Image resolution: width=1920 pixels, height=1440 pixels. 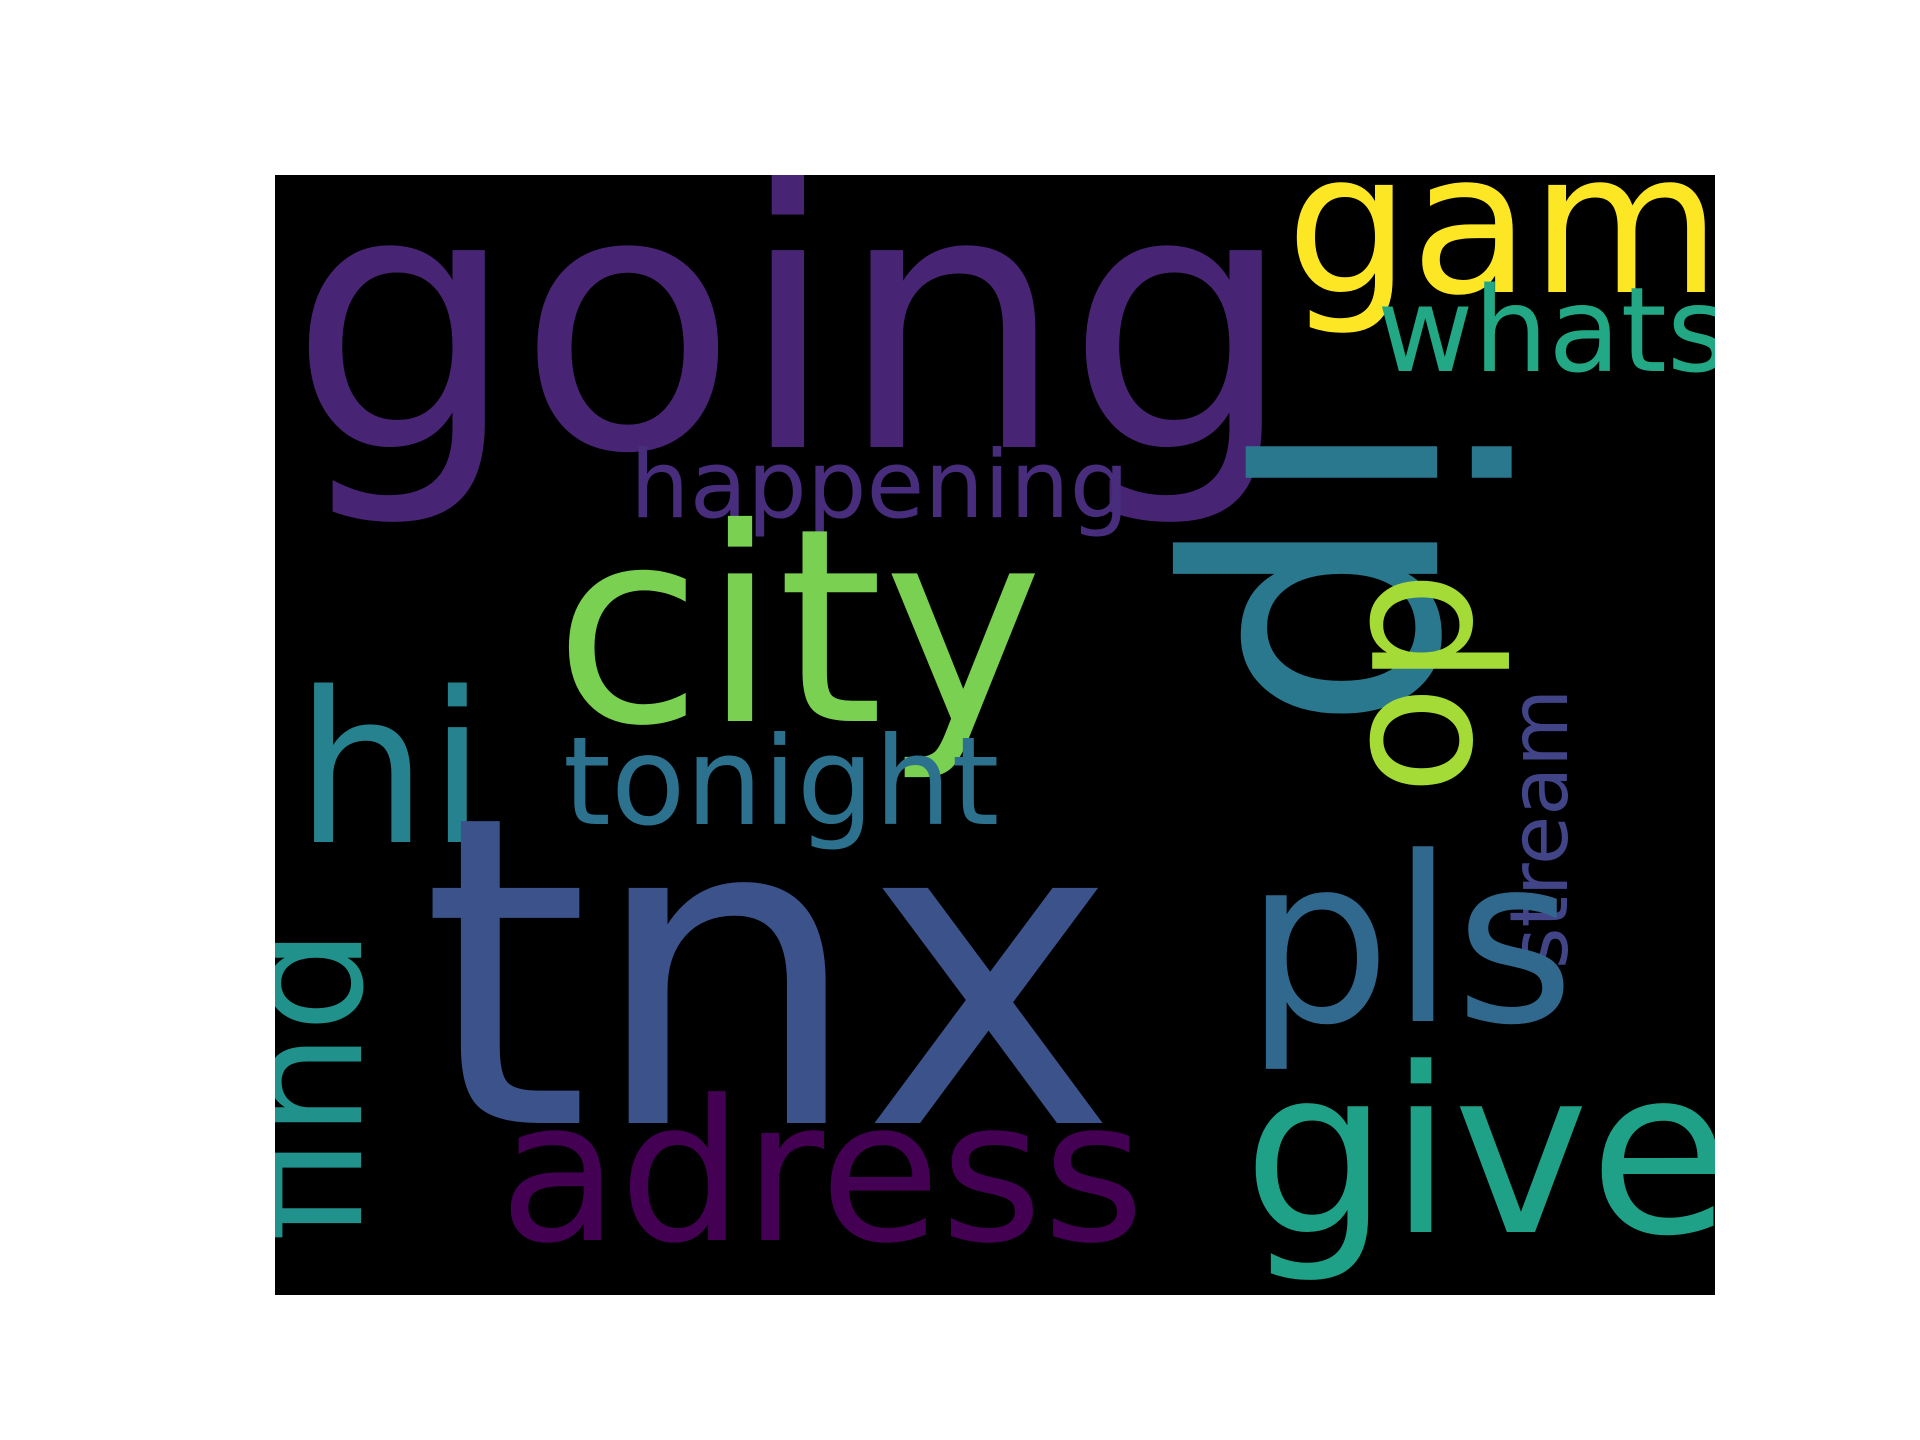 I want to click on word-give: give, so click(x=1479, y=1153).